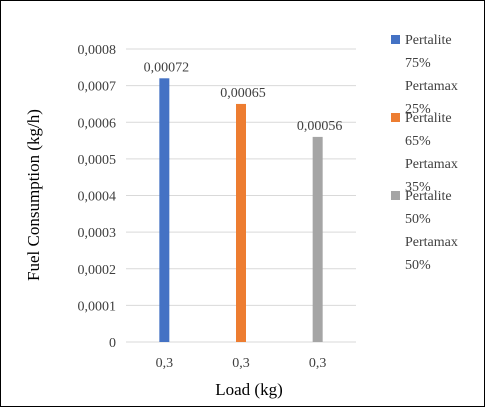 This screenshot has width=485, height=407. I want to click on legend-label: Pertalite 50% Pertamax 50%, so click(431, 231).